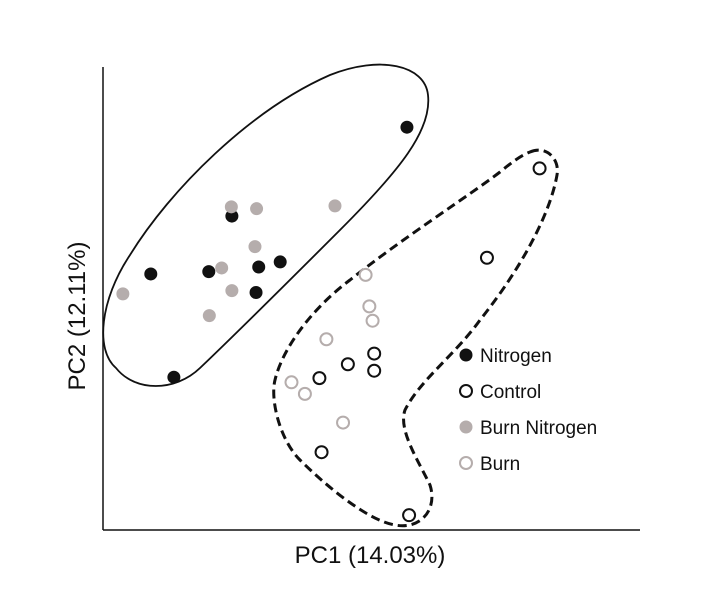 This screenshot has width=712, height=589. I want to click on y-axis-label: PC2 (12.11%), so click(77, 316).